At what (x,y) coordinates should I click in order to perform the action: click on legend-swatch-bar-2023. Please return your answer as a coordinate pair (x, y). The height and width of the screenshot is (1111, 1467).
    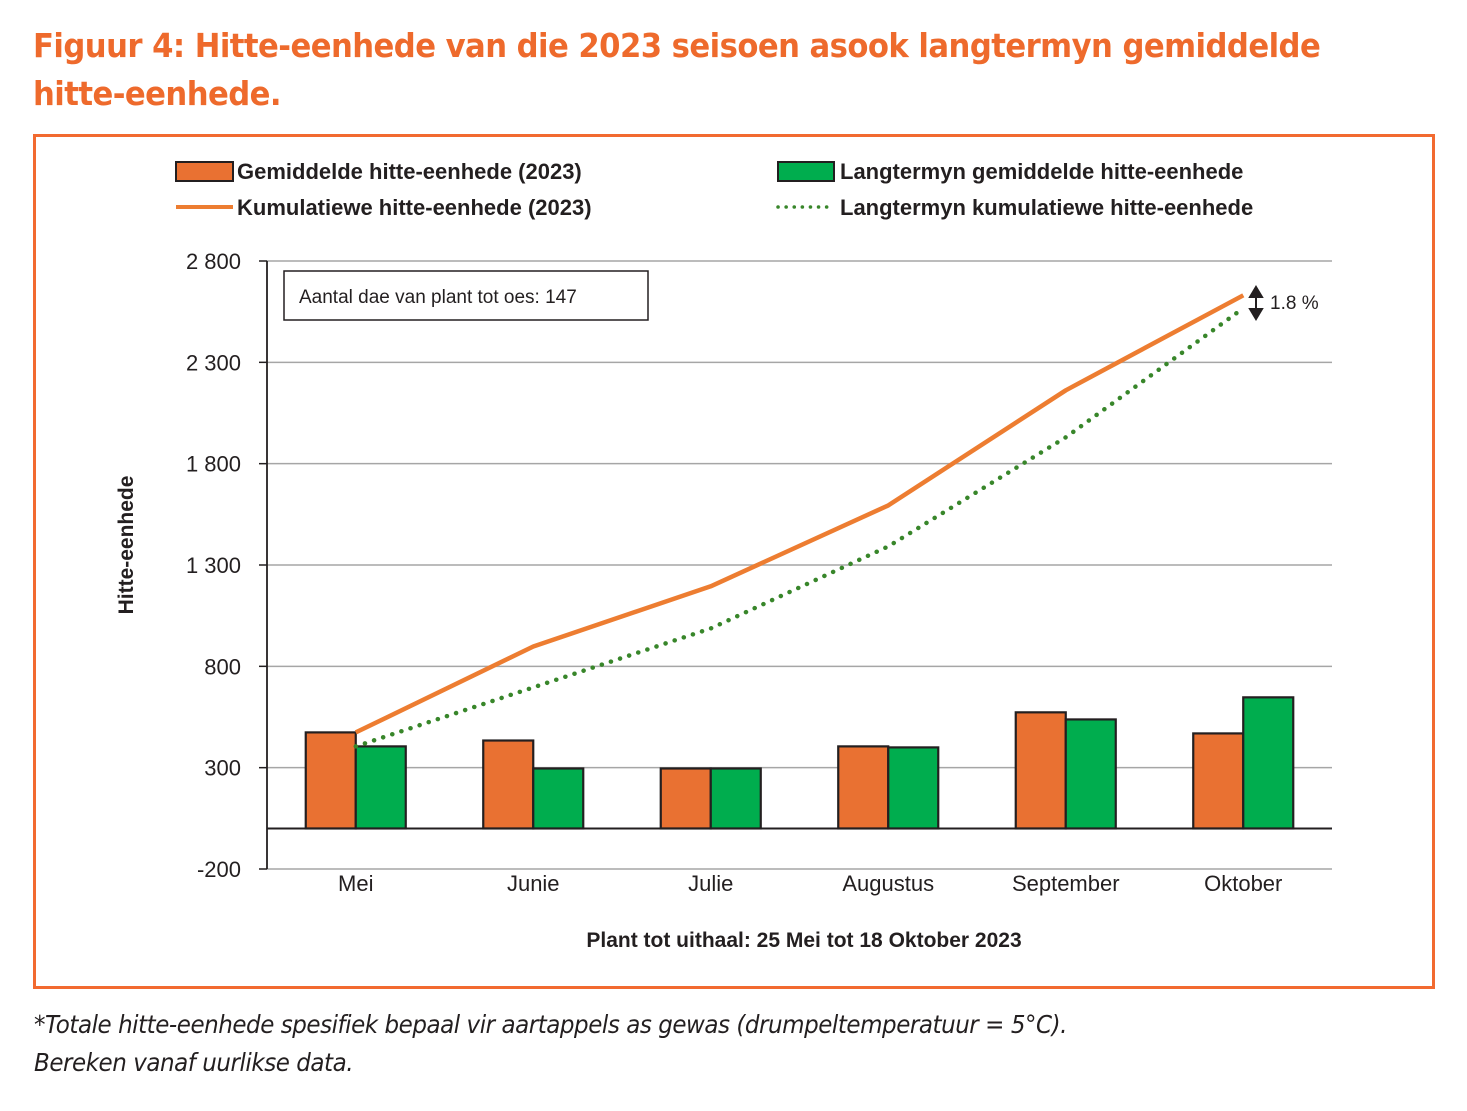
    Looking at the image, I should click on (204, 171).